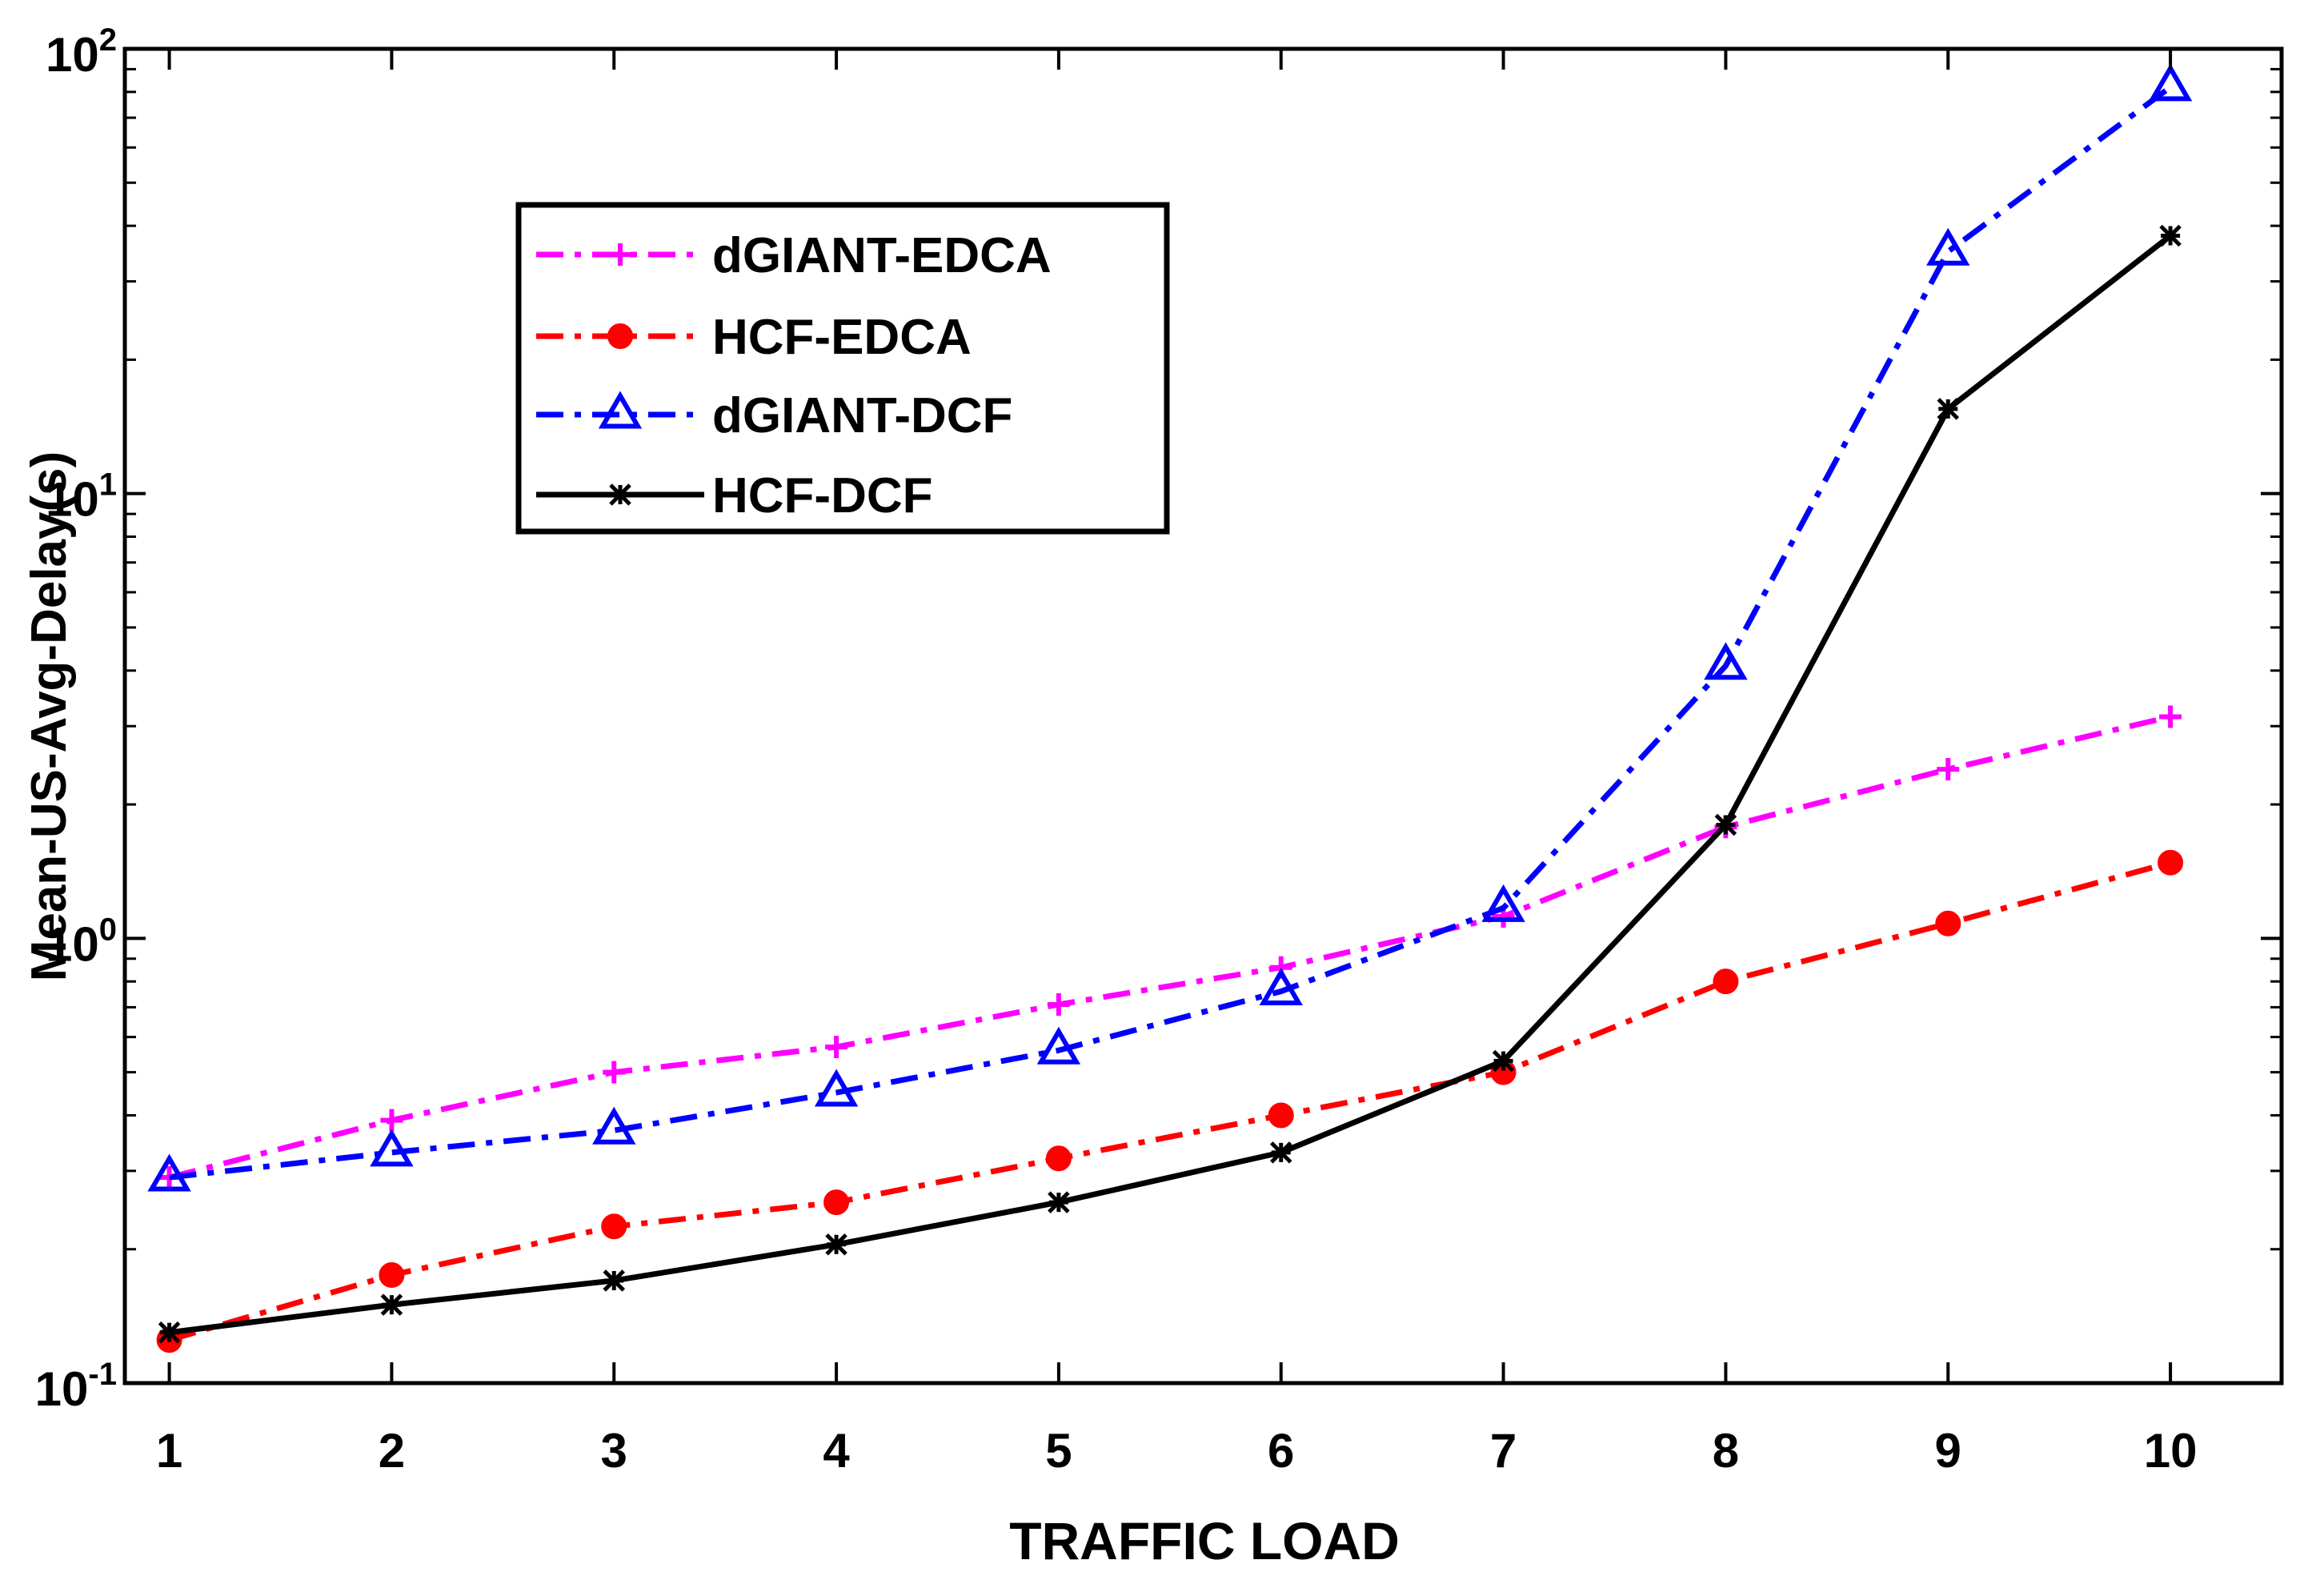 The image size is (2324, 1572). What do you see at coordinates (392, 1451) in the screenshot?
I see `x-tick-label: 2` at bounding box center [392, 1451].